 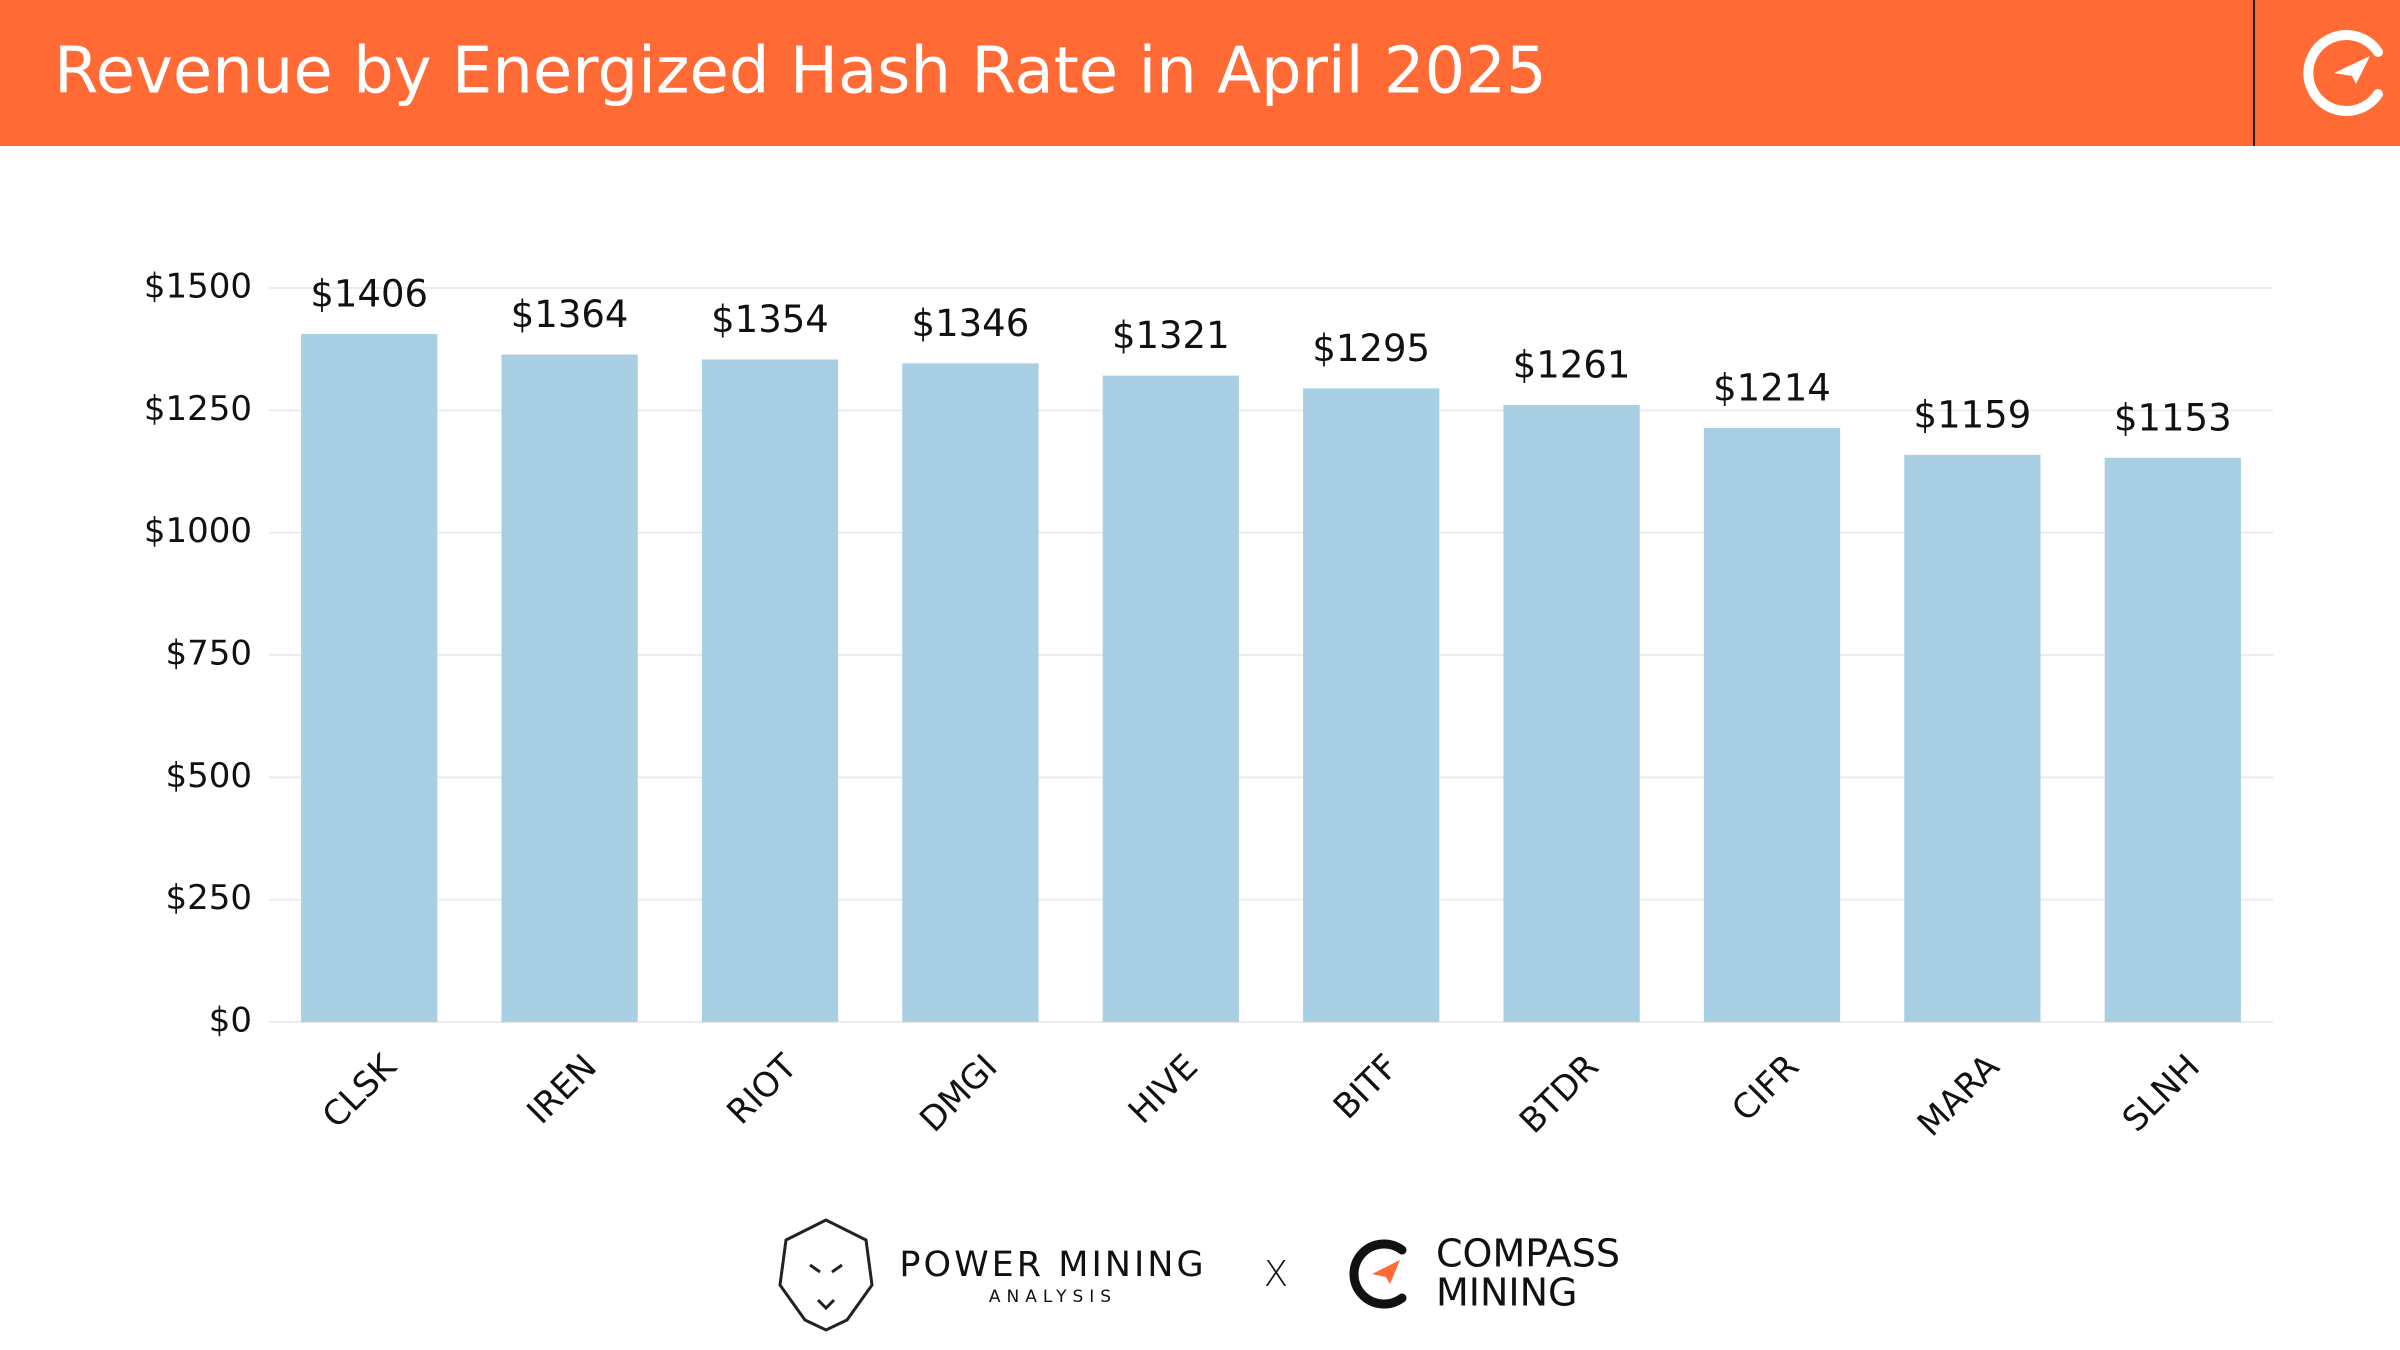 What do you see at coordinates (561, 1089) in the screenshot?
I see `x-tick-label: IREN` at bounding box center [561, 1089].